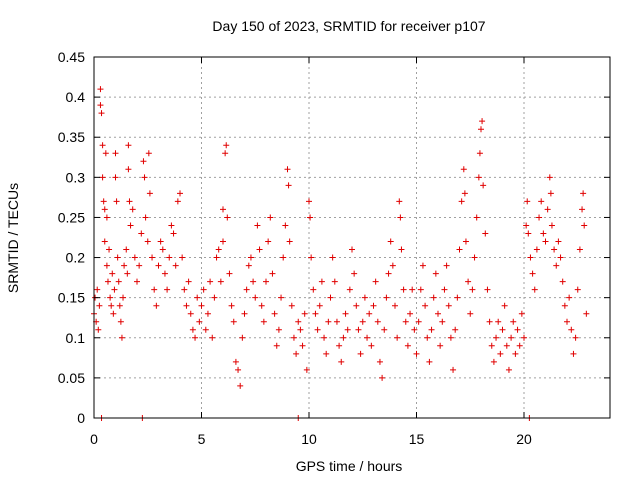 The width and height of the screenshot is (640, 480). What do you see at coordinates (94, 439) in the screenshot?
I see `x-tick-label: 0` at bounding box center [94, 439].